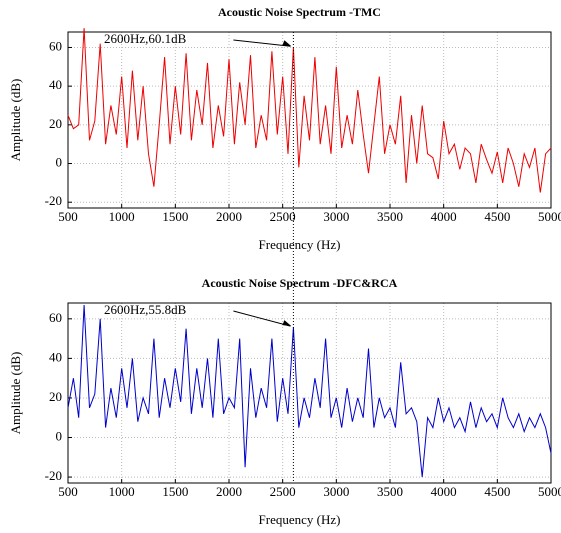 Image resolution: width=561 pixels, height=533 pixels. I want to click on chart-title: Acoustic Noise Spectrum -DFC&RCA, so click(300, 283).